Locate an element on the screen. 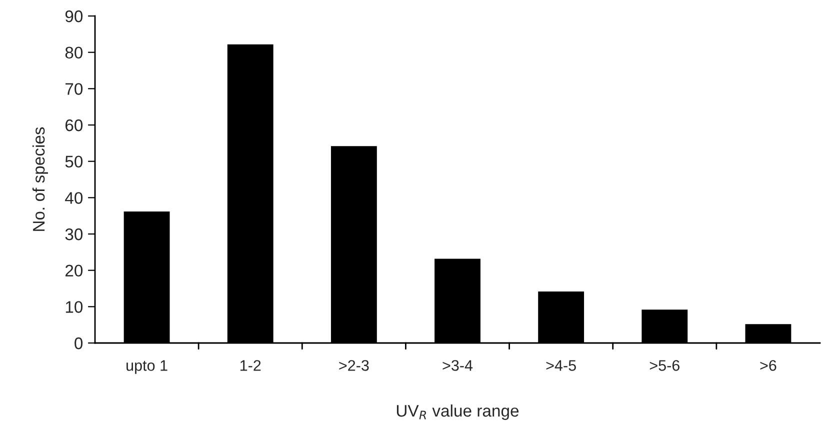 This screenshot has height=437, width=823. y-tick-label: 60 is located at coordinates (74, 125).